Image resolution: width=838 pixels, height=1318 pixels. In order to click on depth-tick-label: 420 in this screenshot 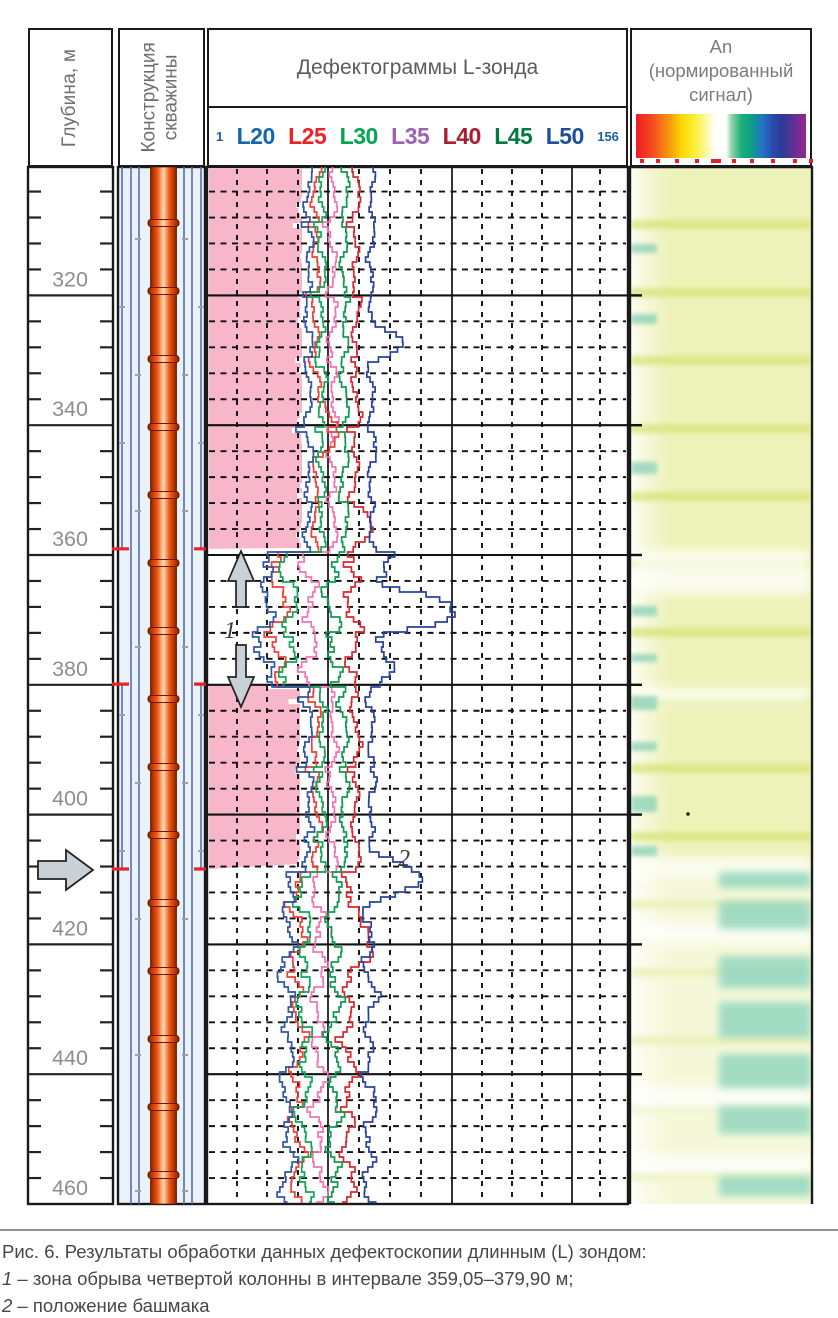, I will do `click(70, 928)`.